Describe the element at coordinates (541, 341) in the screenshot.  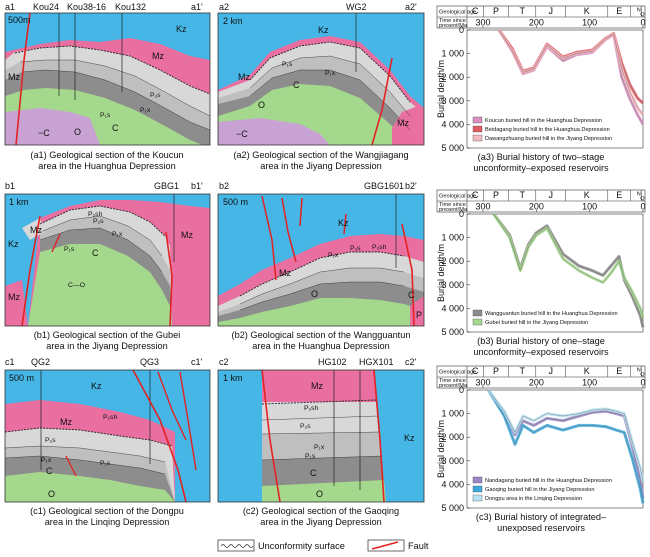
I see `caption: (b3) Burial history of one–stage` at that location.